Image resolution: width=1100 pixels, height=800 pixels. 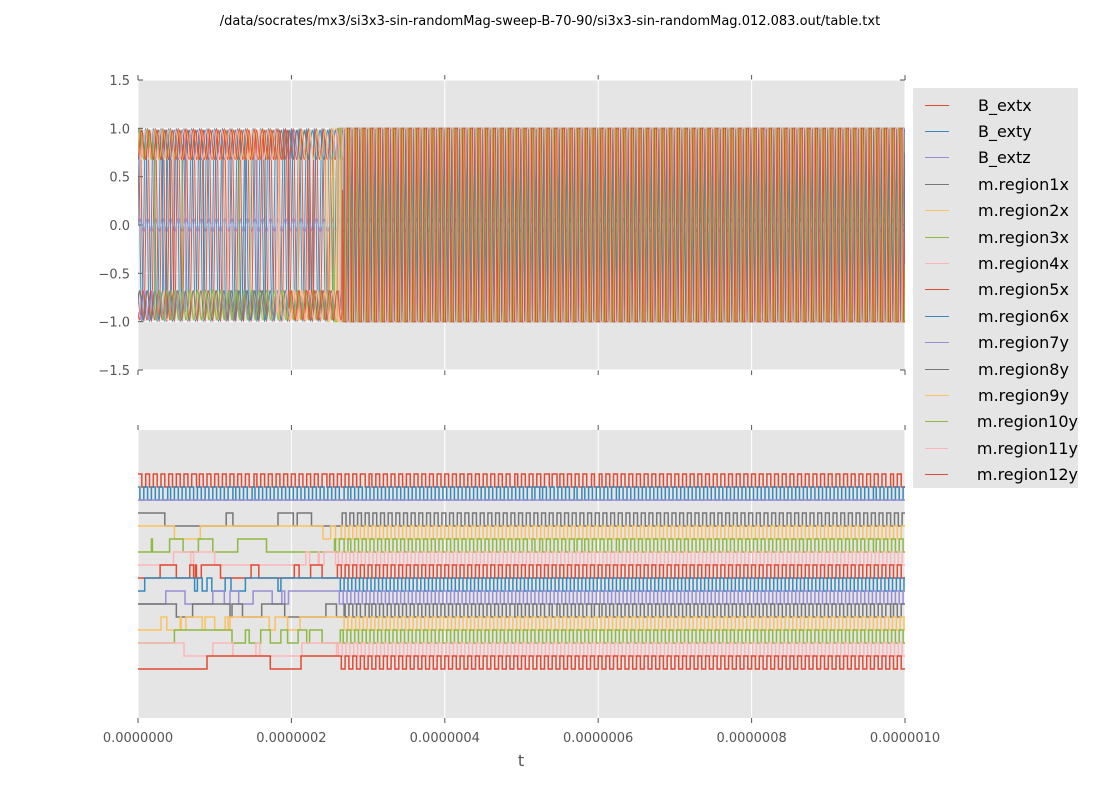 I want to click on legend-item: m.region12y, so click(x=995, y=474).